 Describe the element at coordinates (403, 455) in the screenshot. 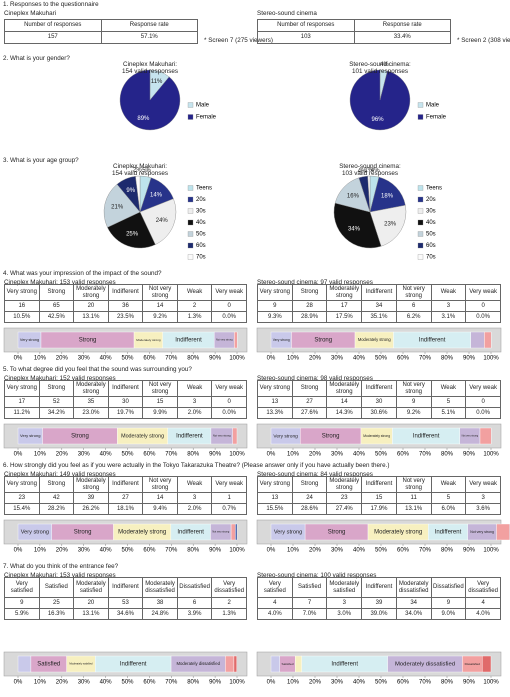

I see `tick-label: 60%` at that location.